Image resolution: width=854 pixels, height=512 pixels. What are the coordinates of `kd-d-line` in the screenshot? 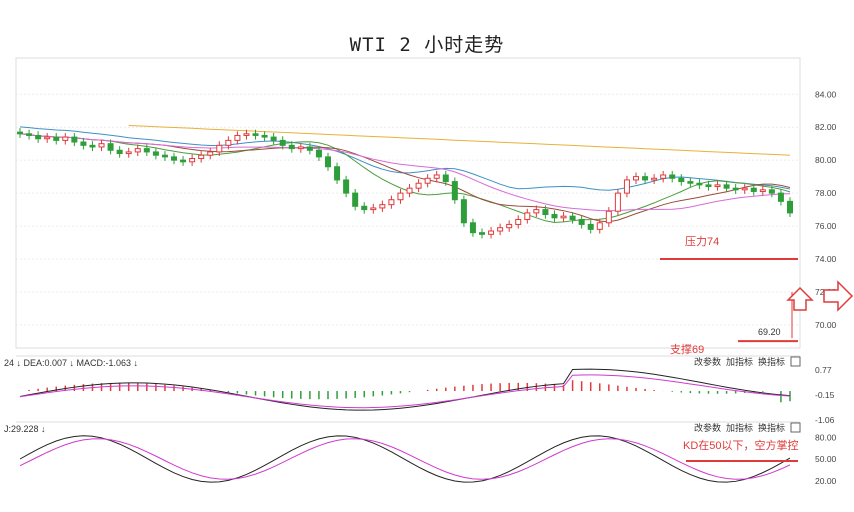 It's located at (405, 459).